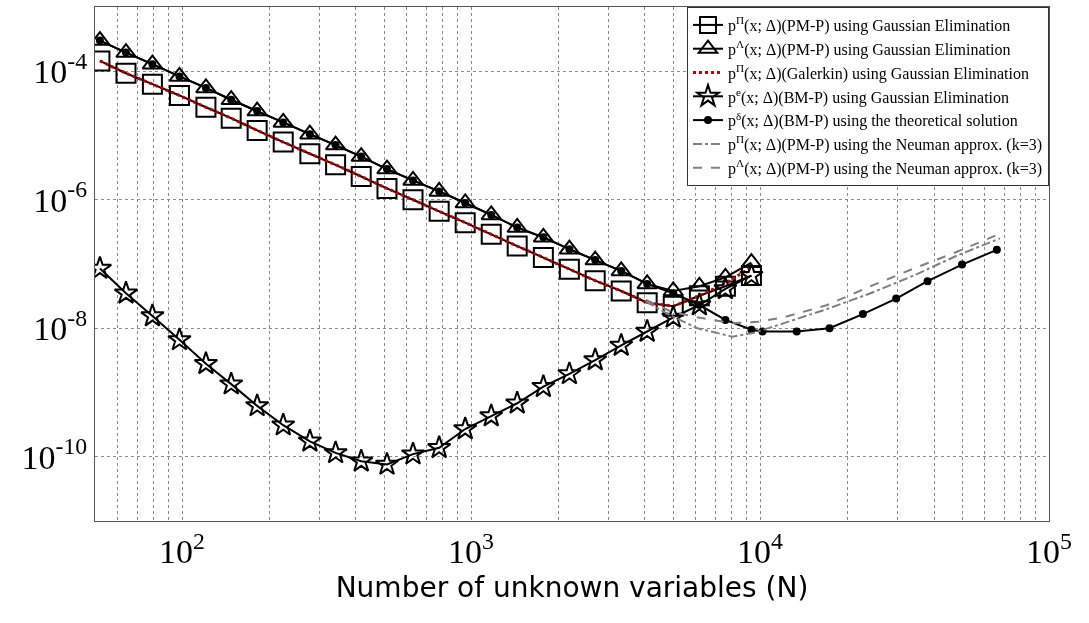  Describe the element at coordinates (760, 548) in the screenshot. I see `x-tick-label: 10$^{4}$` at that location.